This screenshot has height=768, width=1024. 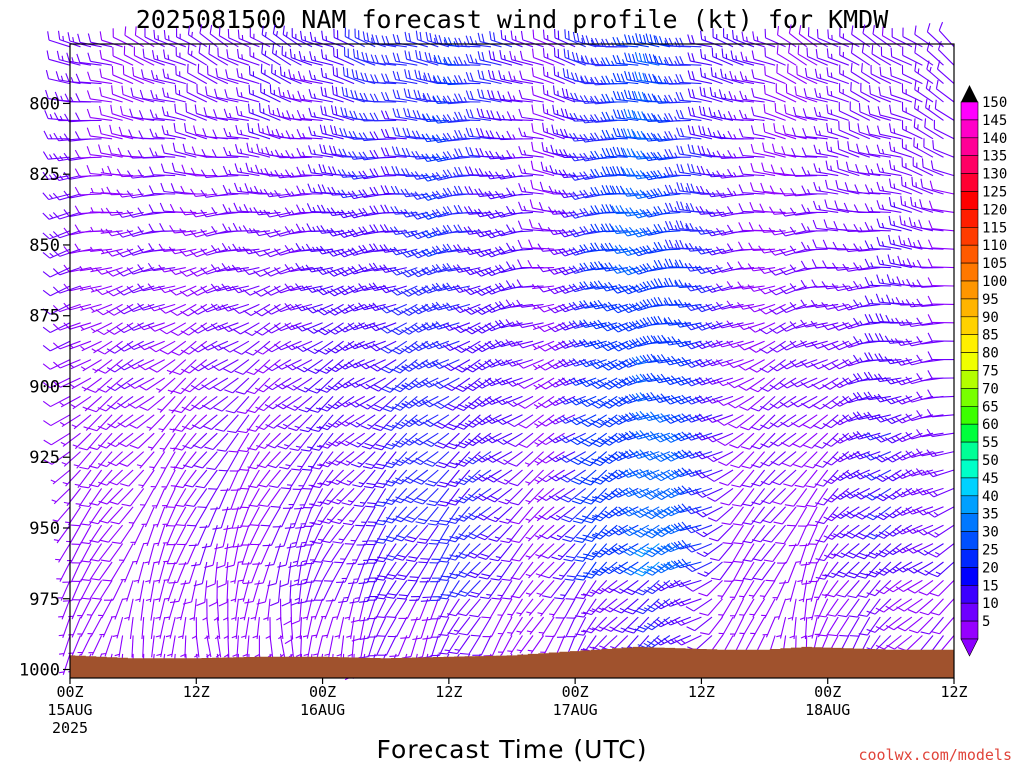 What do you see at coordinates (990, 533) in the screenshot?
I see `colorbar-label: 30` at bounding box center [990, 533].